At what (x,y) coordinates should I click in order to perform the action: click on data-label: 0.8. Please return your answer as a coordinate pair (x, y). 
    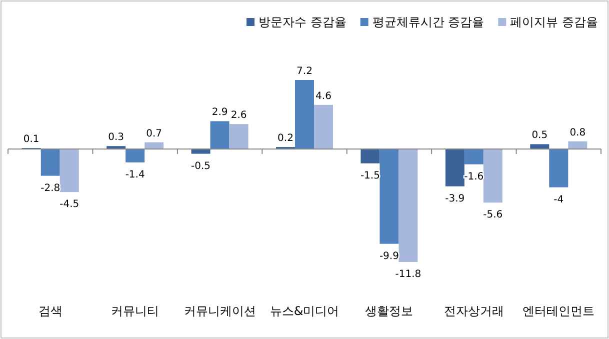
    Looking at the image, I should click on (578, 132).